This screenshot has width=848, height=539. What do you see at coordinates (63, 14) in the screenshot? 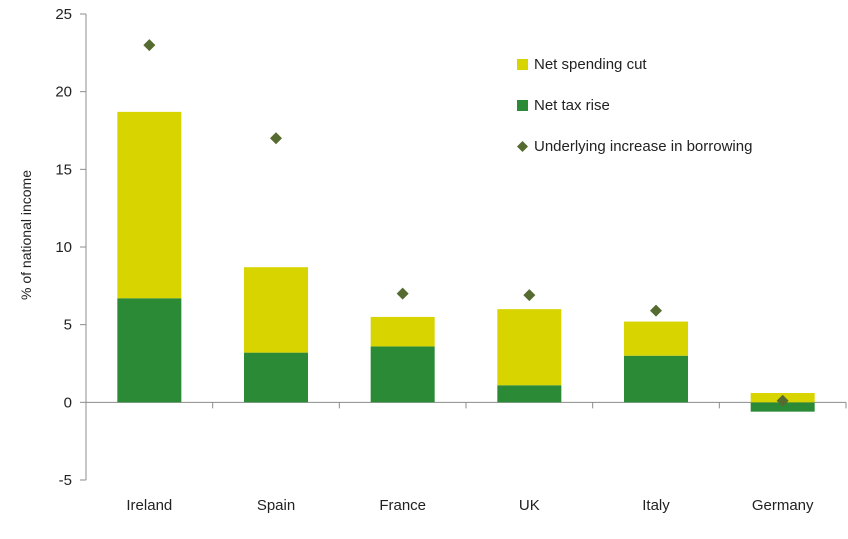
I see `y-tick-label: 25` at bounding box center [63, 14].